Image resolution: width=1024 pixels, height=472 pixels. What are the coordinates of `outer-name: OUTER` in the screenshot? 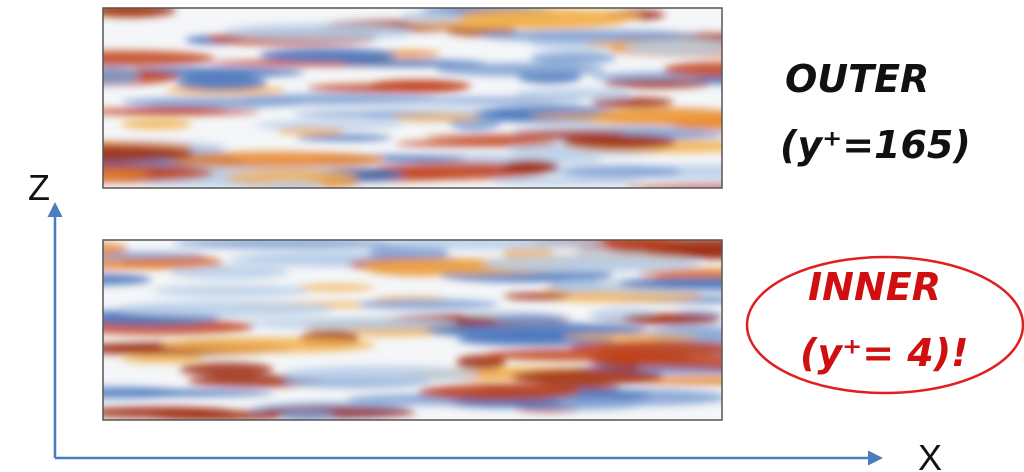 It's located at (857, 79).